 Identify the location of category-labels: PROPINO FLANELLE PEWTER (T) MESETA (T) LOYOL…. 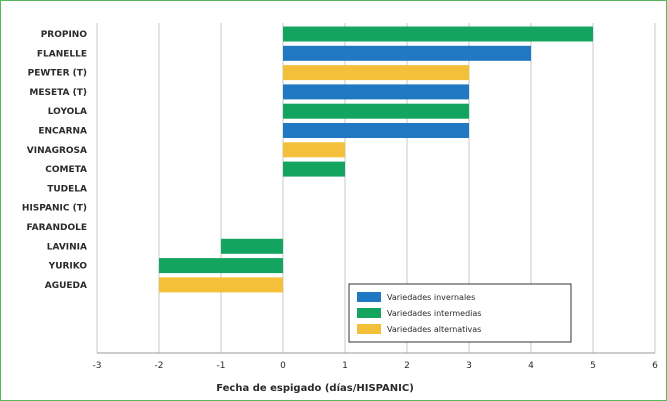
(54, 160).